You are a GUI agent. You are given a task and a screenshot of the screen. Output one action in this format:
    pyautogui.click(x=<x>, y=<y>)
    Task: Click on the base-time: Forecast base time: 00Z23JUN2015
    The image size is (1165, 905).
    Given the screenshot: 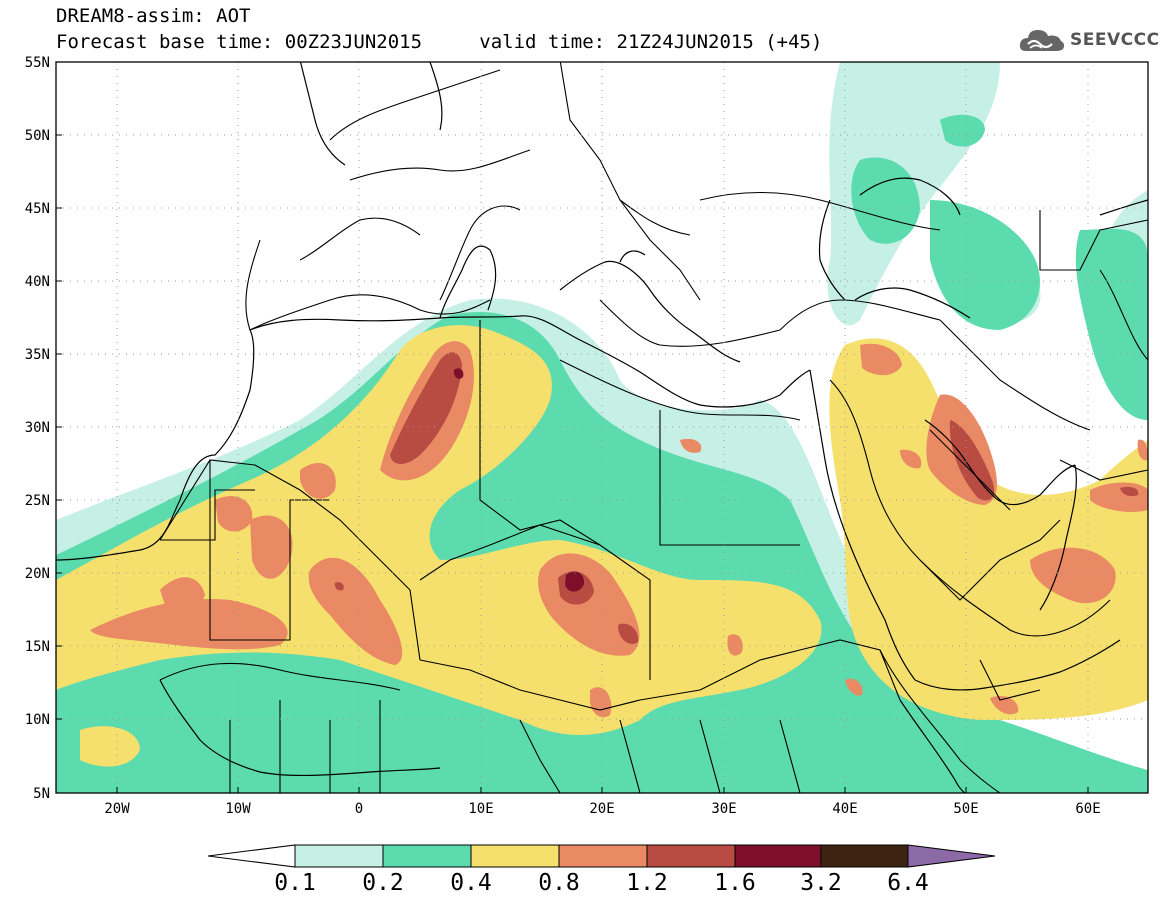 What is the action you would take?
    pyautogui.click(x=239, y=42)
    